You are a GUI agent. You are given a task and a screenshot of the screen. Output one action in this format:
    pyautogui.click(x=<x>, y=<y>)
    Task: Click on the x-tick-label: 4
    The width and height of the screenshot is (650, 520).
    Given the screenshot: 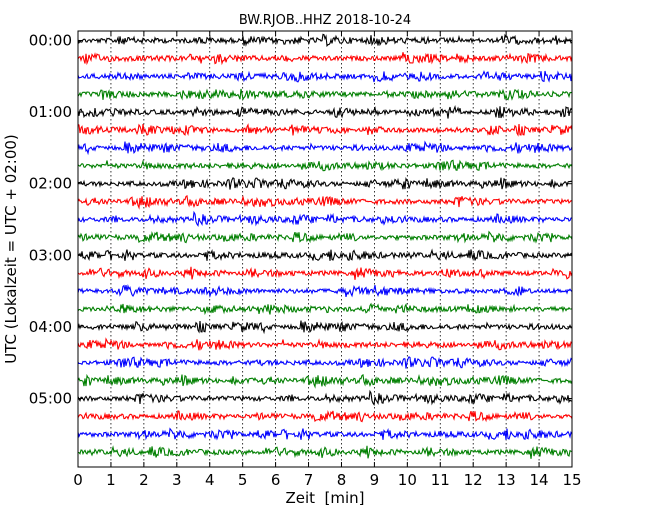 What is the action you would take?
    pyautogui.click(x=210, y=480)
    